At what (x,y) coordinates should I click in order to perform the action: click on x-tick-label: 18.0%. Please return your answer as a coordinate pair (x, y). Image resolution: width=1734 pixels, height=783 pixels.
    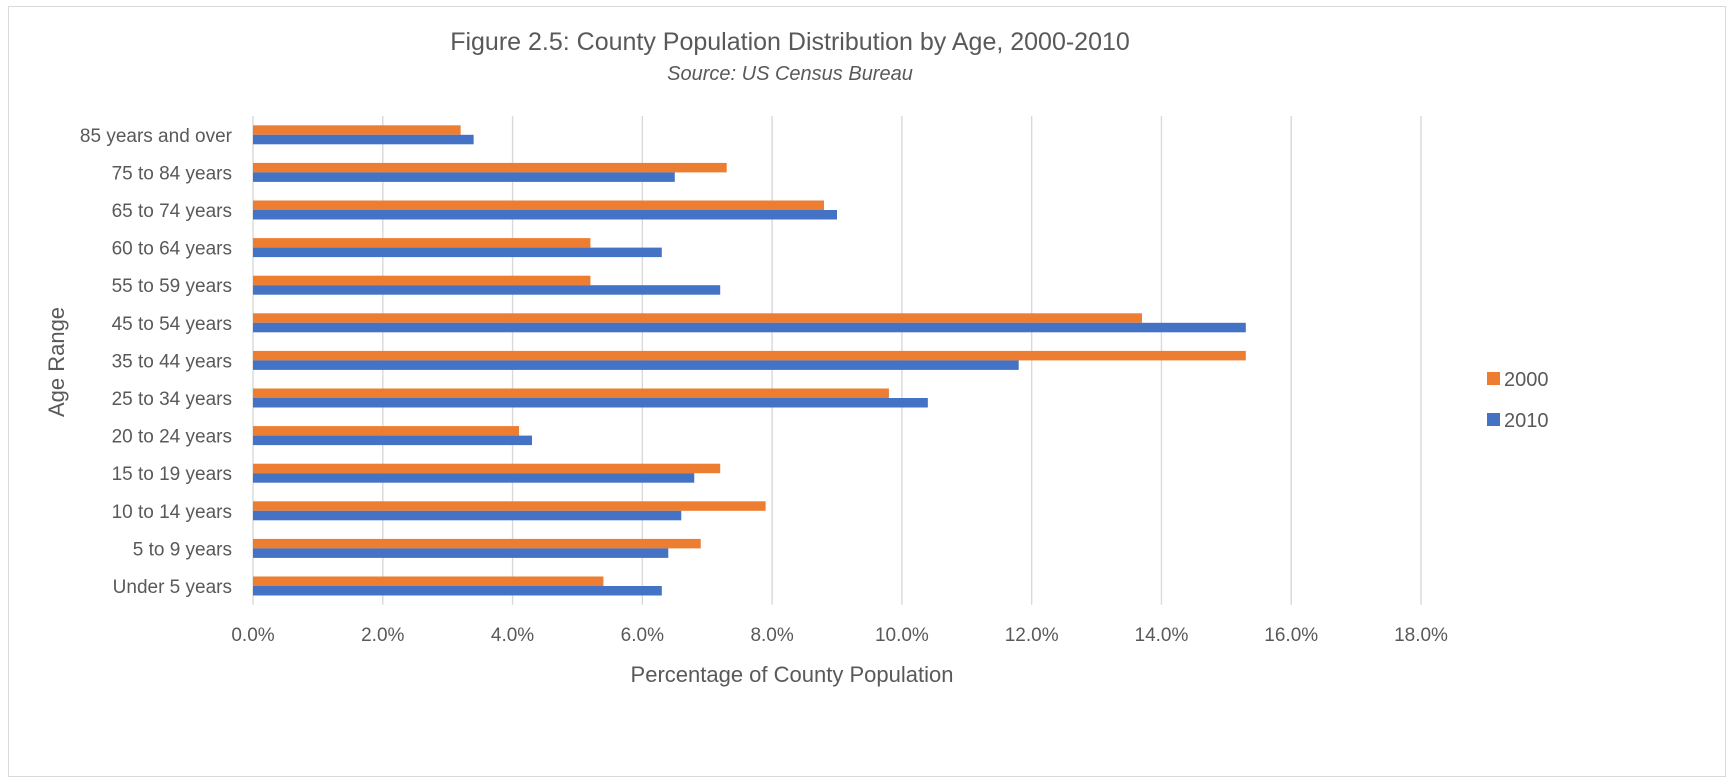
    Looking at the image, I should click on (1421, 635).